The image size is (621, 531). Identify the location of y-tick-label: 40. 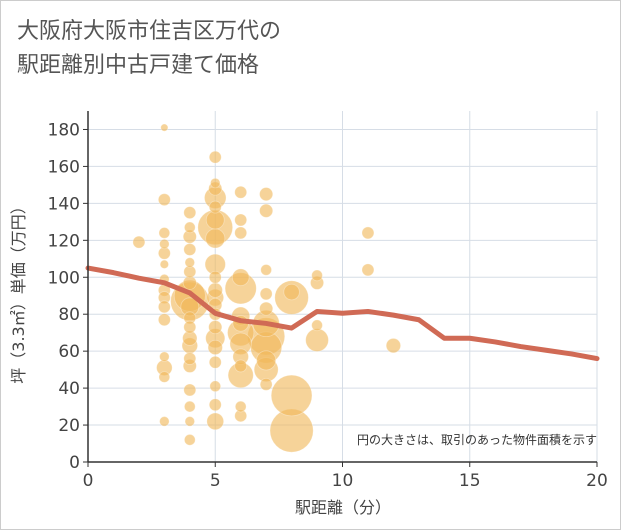
(69, 389).